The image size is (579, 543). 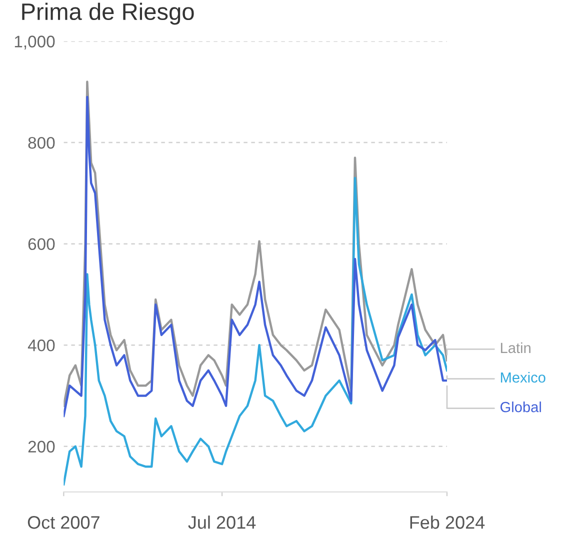 I want to click on text: Latin, so click(x=515, y=348).